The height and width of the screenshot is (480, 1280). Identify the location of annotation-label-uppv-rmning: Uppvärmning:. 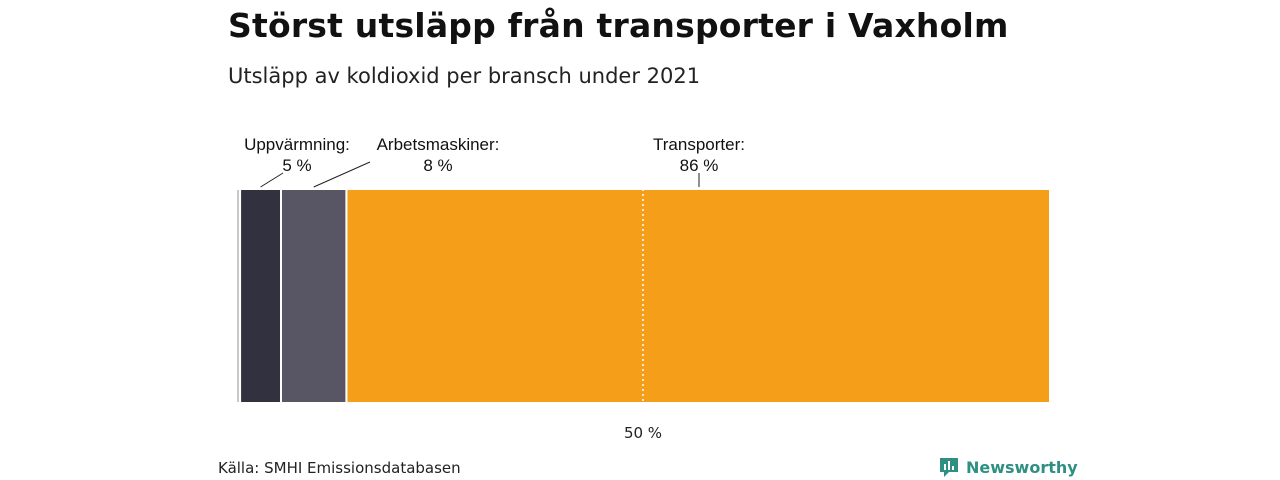
(297, 144).